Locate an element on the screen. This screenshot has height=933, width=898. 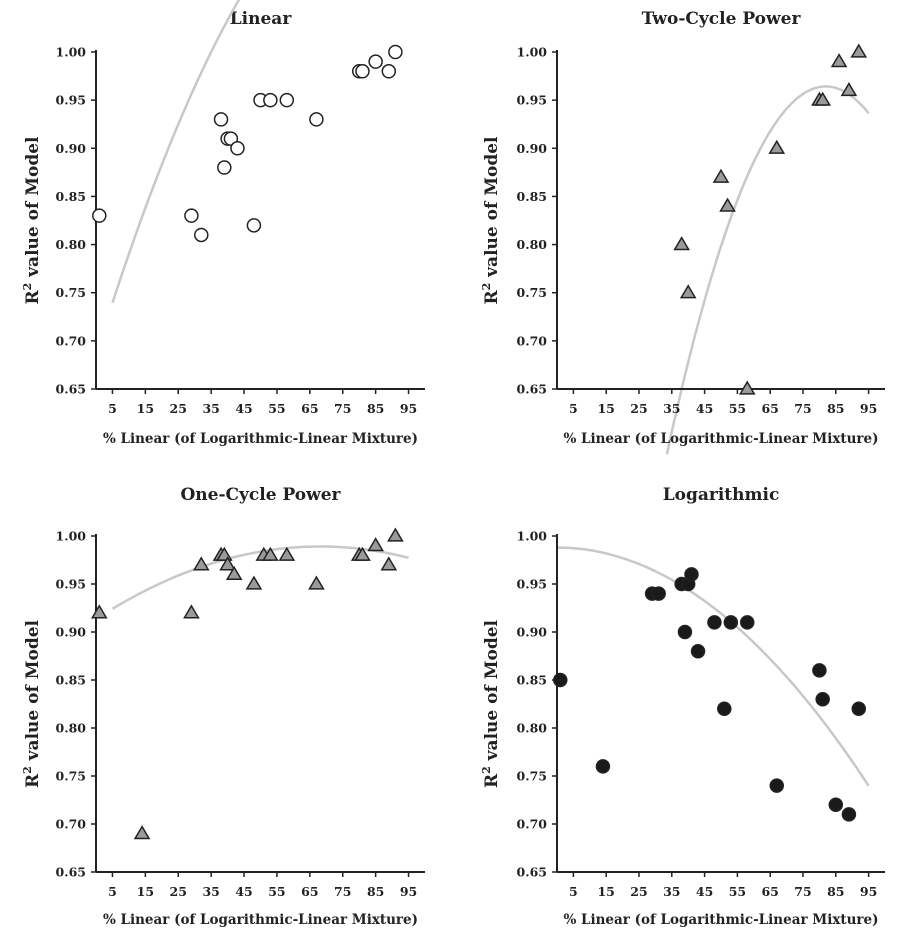
chart-title: One-Cycle Power is located at coordinates (260, 495).